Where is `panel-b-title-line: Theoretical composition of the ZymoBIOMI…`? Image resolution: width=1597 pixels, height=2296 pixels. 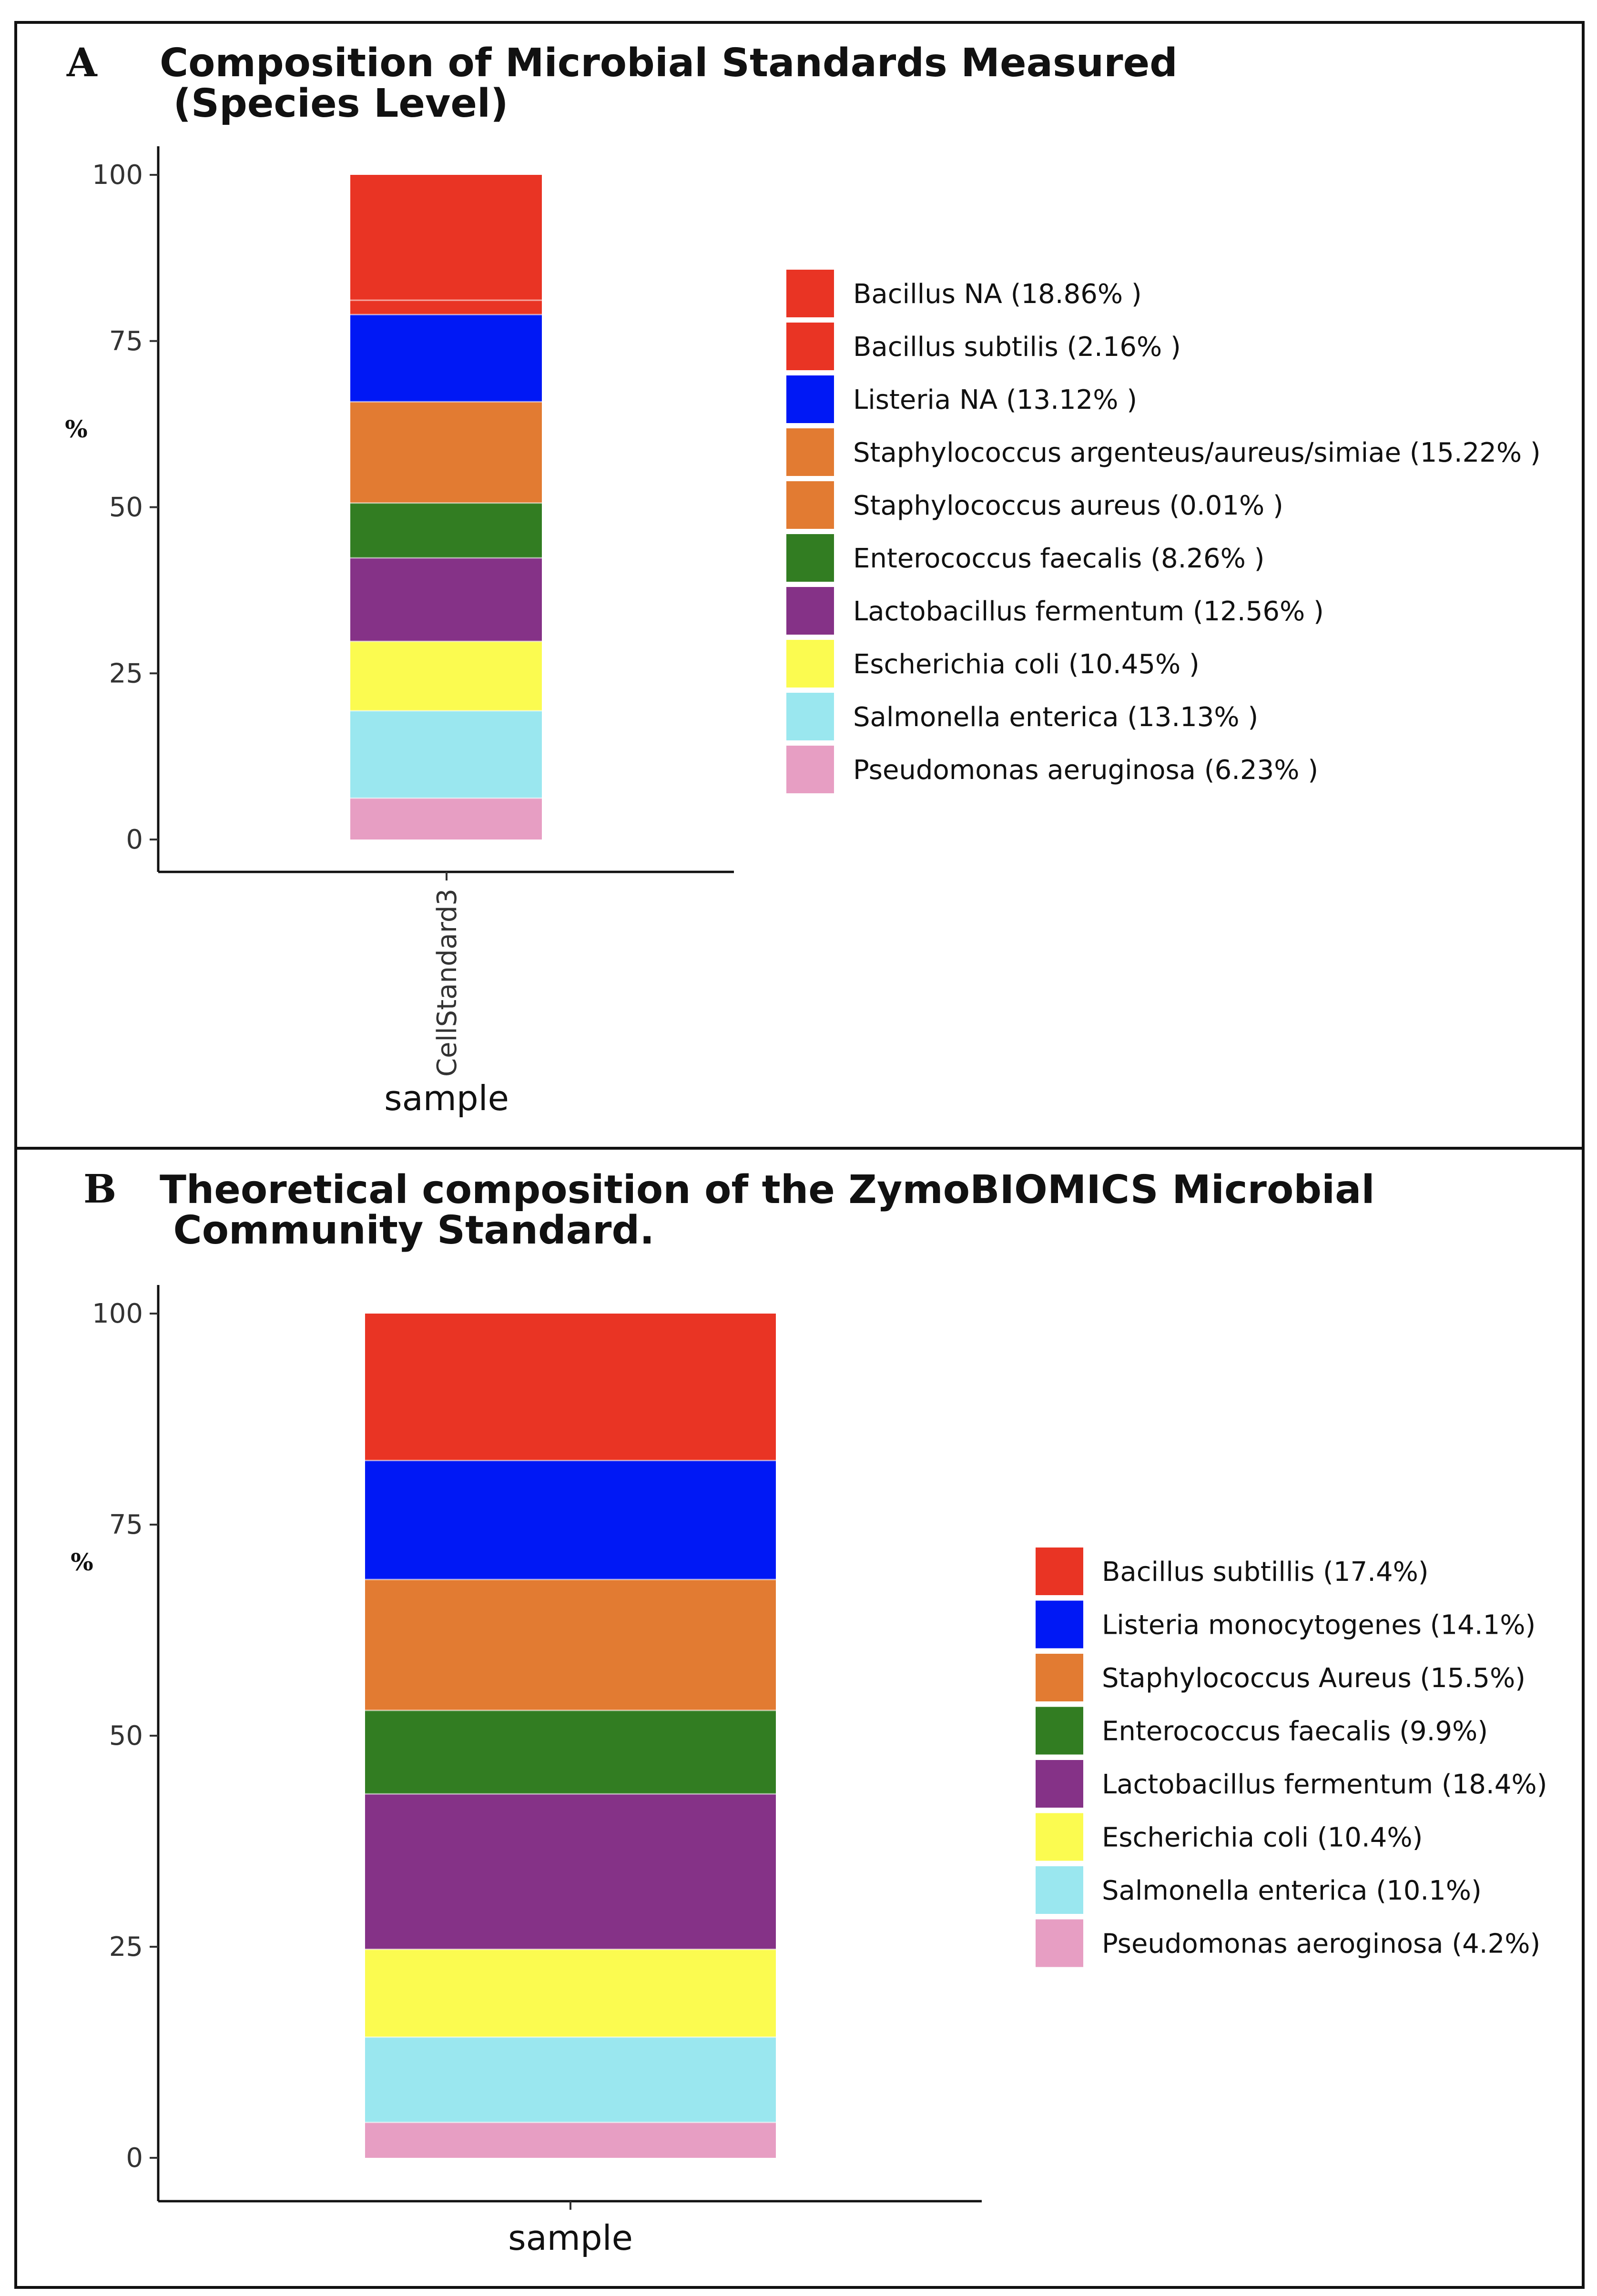
panel-b-title-line: Theoretical composition of the ZymoBIOMI… is located at coordinates (767, 1190).